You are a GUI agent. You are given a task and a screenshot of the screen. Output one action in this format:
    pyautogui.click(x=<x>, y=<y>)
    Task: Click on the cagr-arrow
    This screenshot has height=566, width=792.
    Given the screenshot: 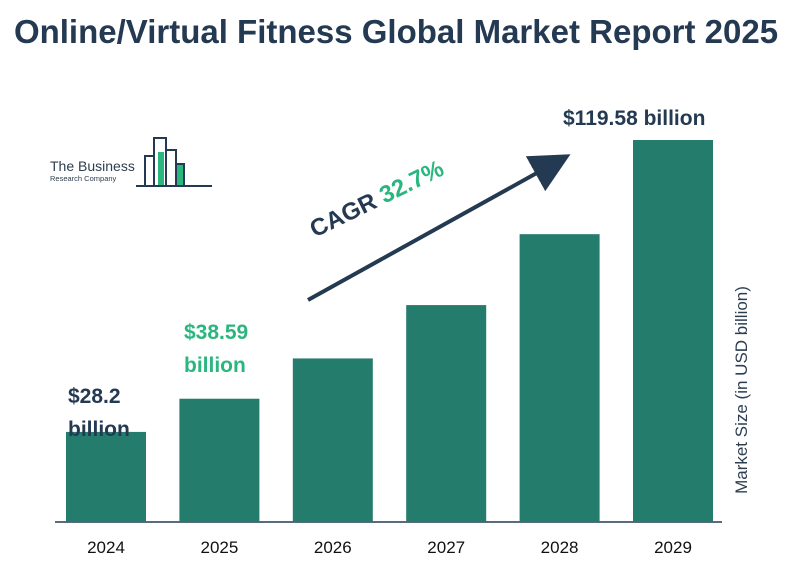 What is the action you would take?
    pyautogui.click(x=439, y=228)
    